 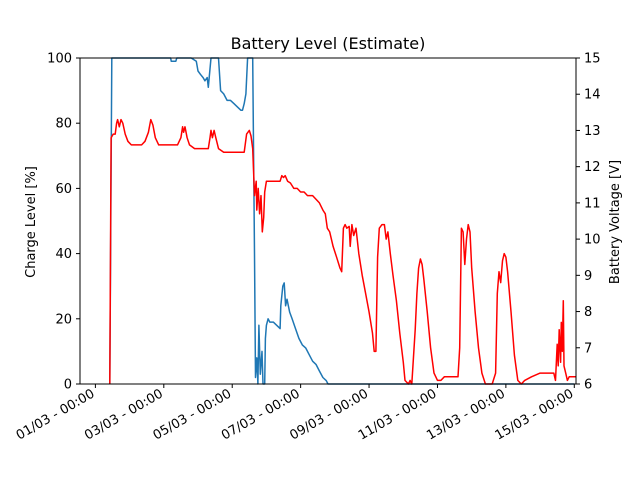 What do you see at coordinates (615, 222) in the screenshot?
I see `y2-axis-label: Battery Voltage [V]` at bounding box center [615, 222].